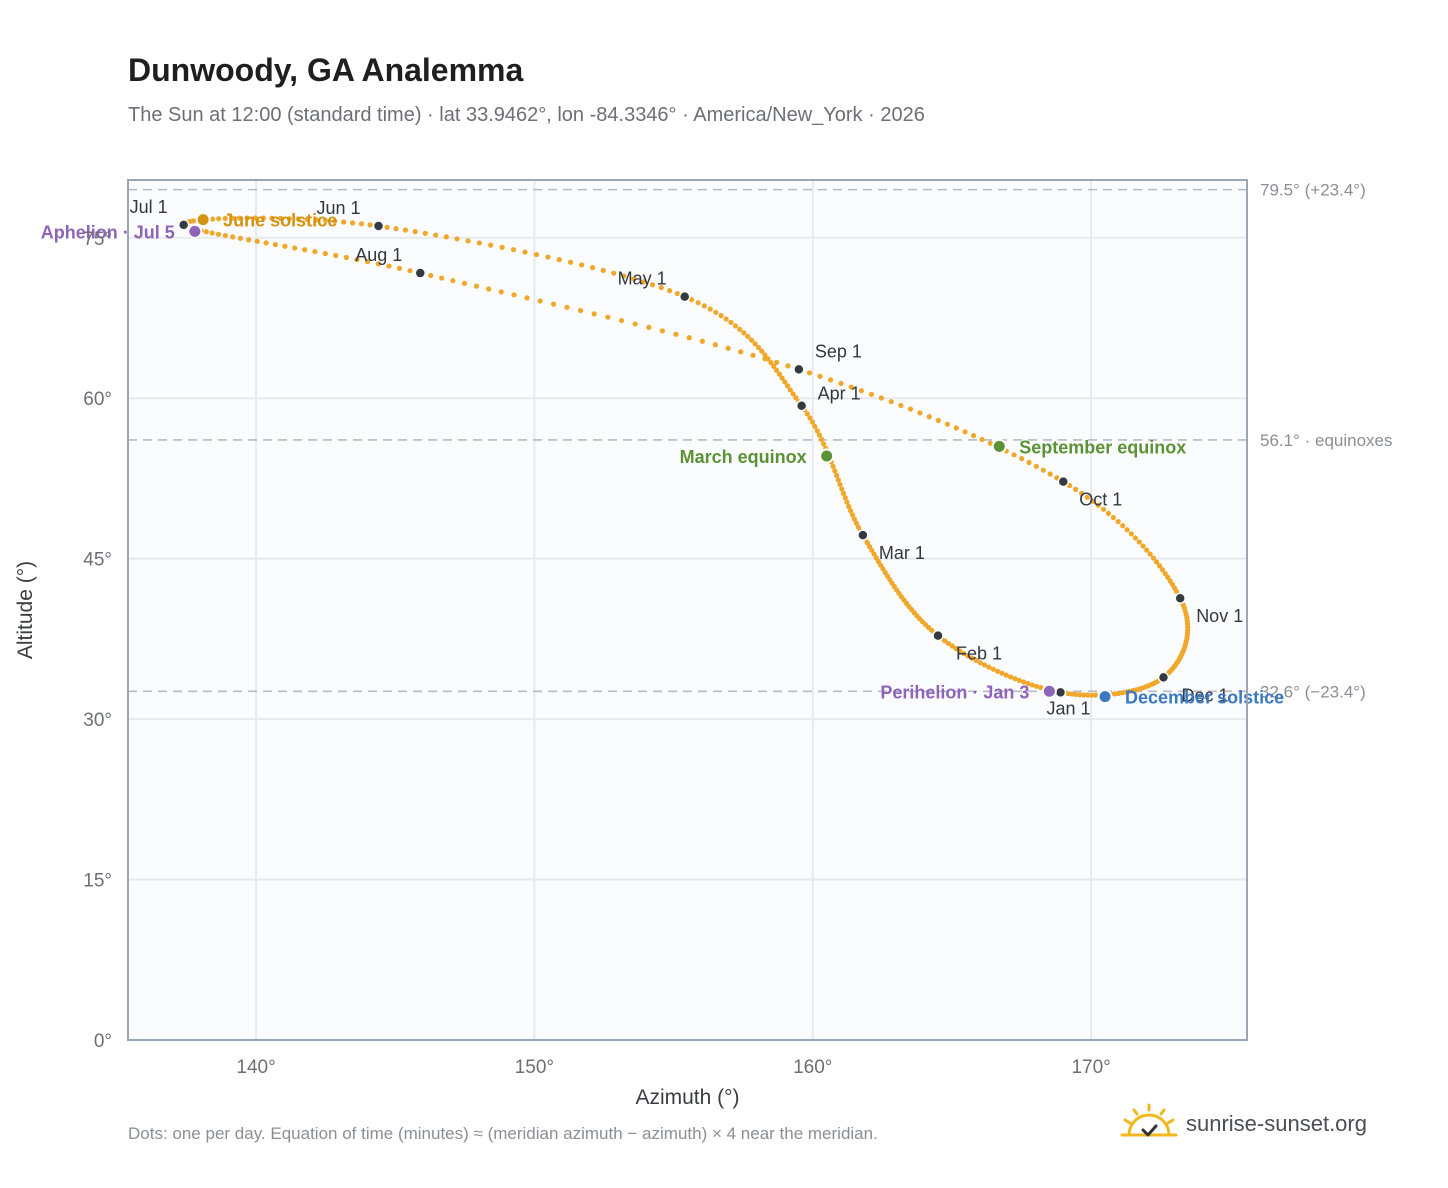  I want to click on x-tick-label: 140°, so click(255, 1067).